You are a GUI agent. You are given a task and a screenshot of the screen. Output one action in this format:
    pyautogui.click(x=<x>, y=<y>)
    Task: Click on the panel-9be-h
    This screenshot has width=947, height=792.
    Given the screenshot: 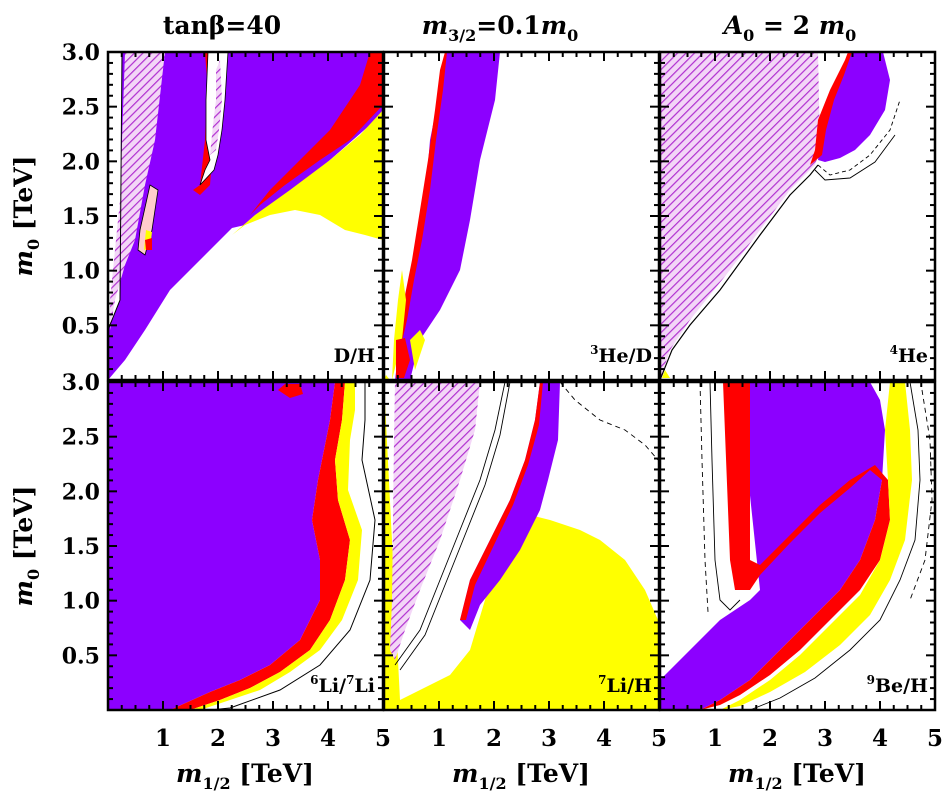 What is the action you would take?
    pyautogui.click(x=796, y=546)
    